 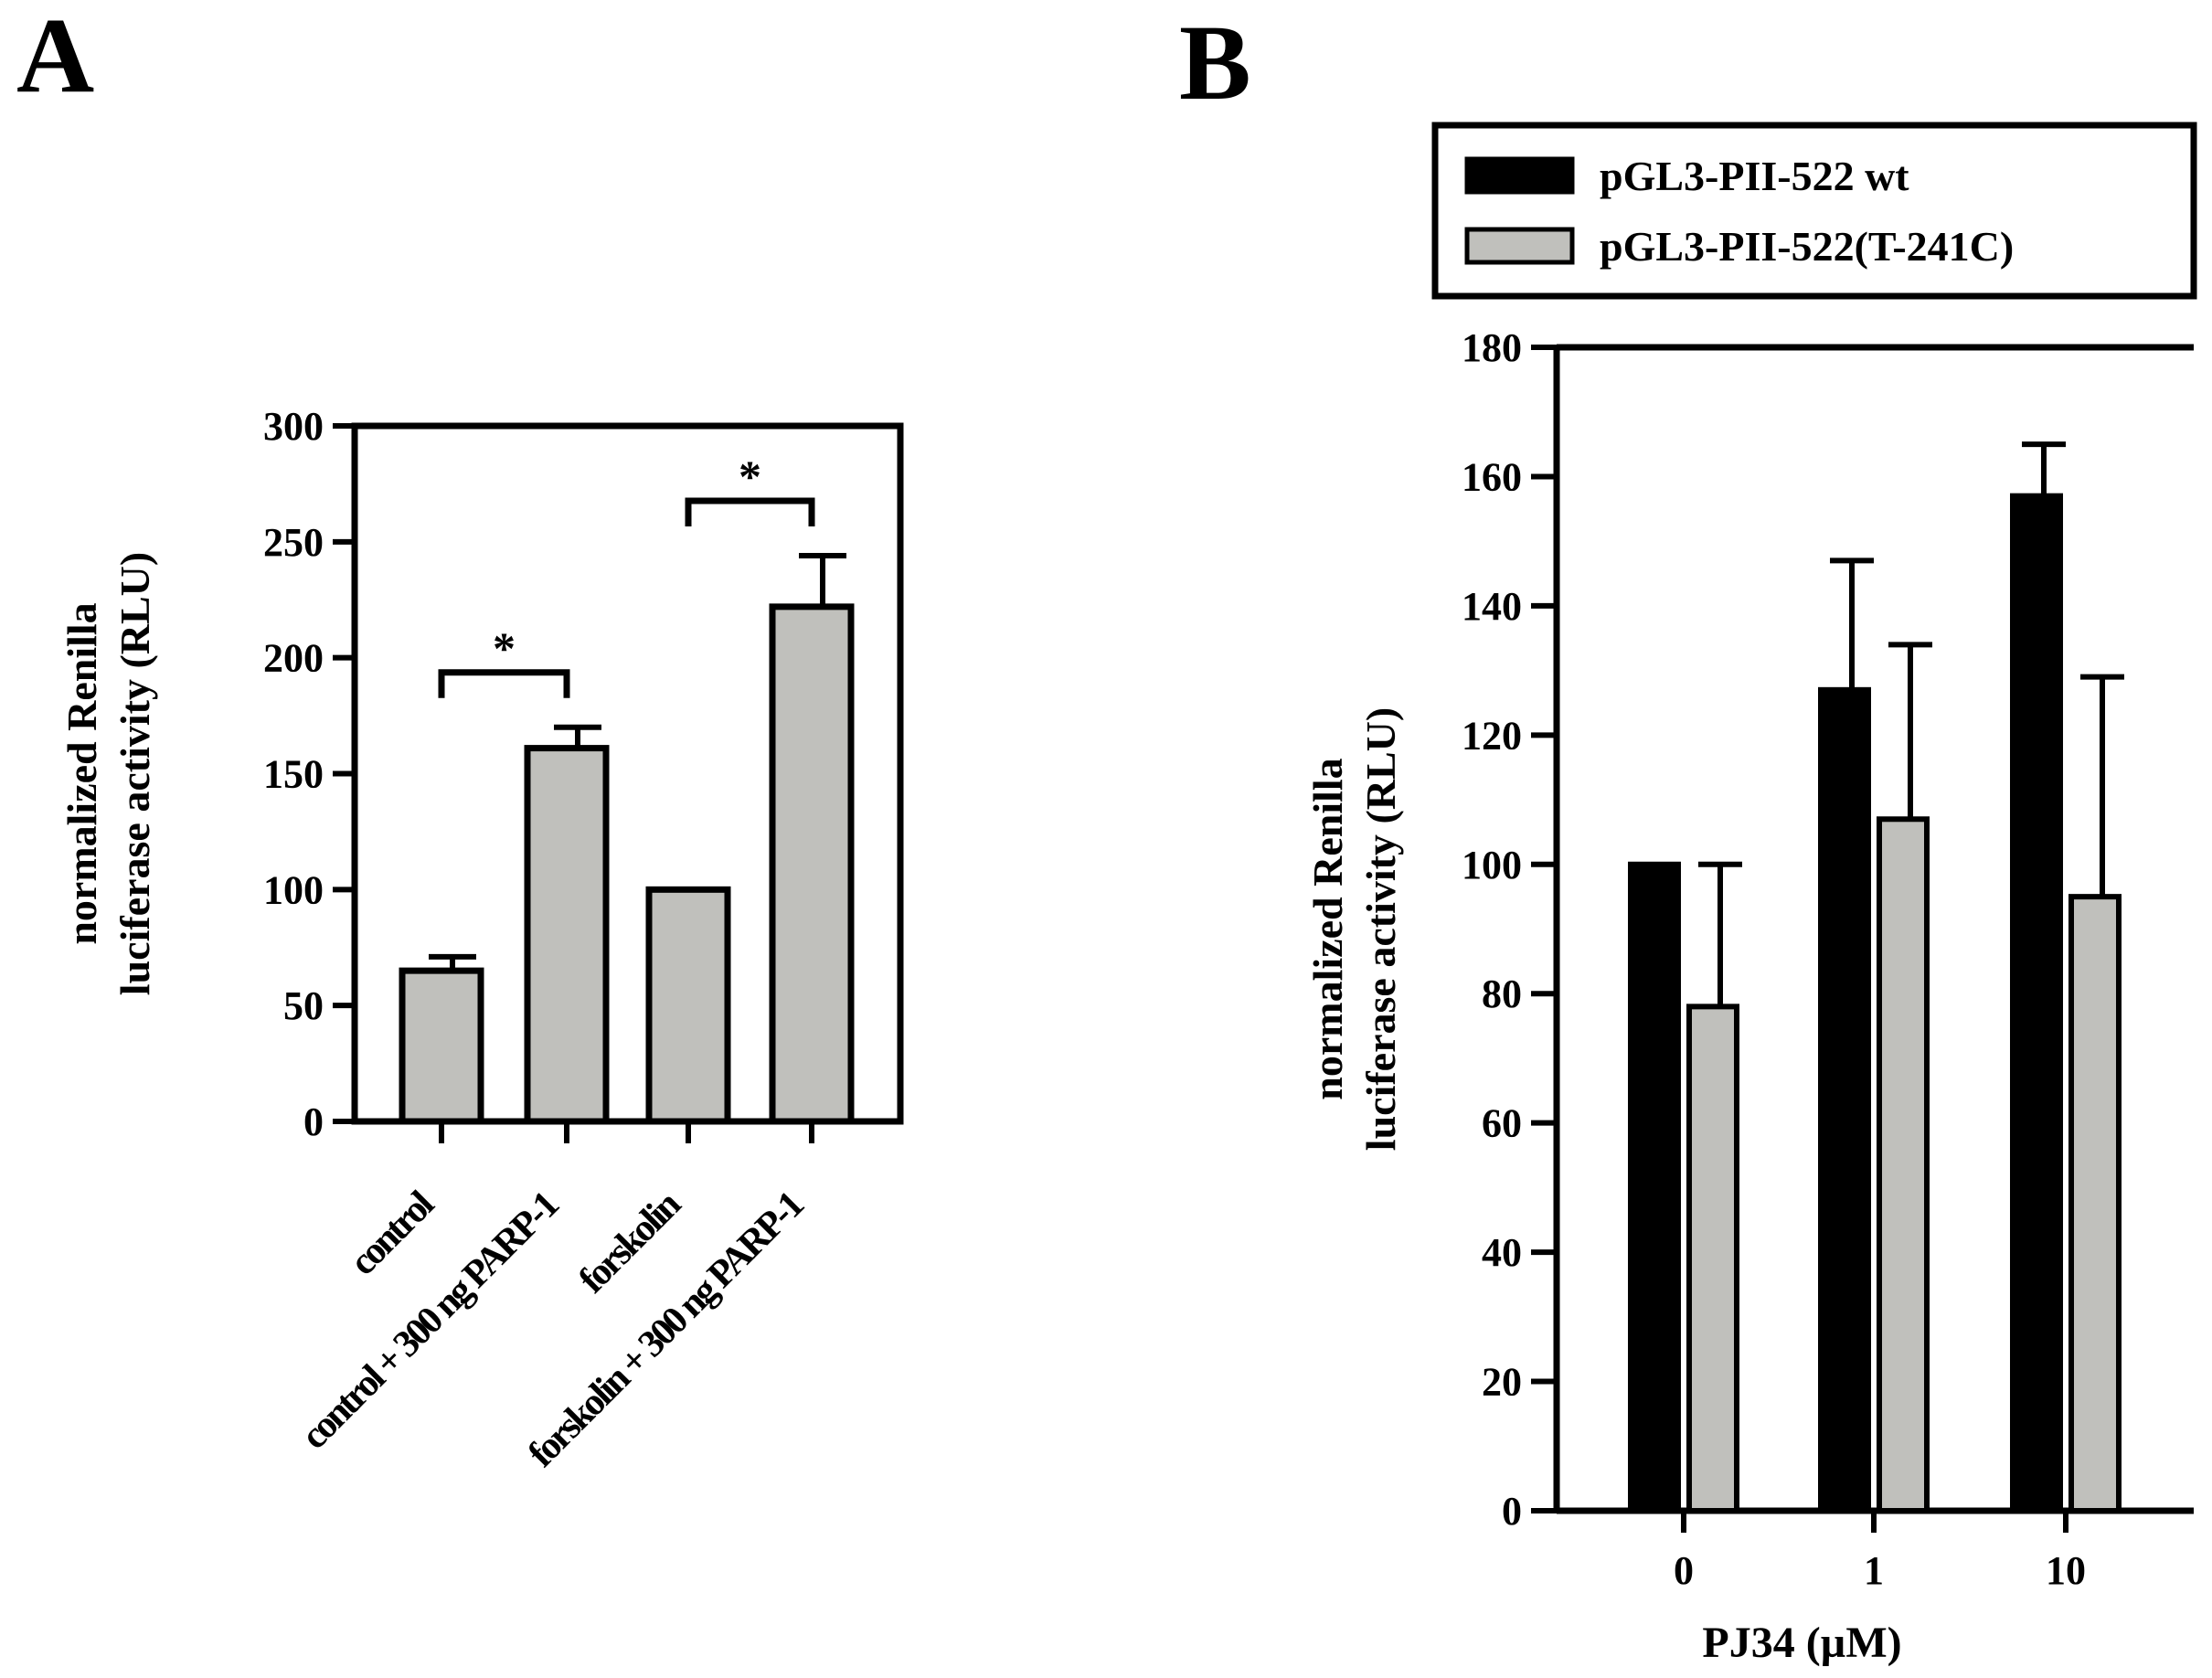 I want to click on chart-b-x-tick-label: 1, so click(x=1874, y=1570).